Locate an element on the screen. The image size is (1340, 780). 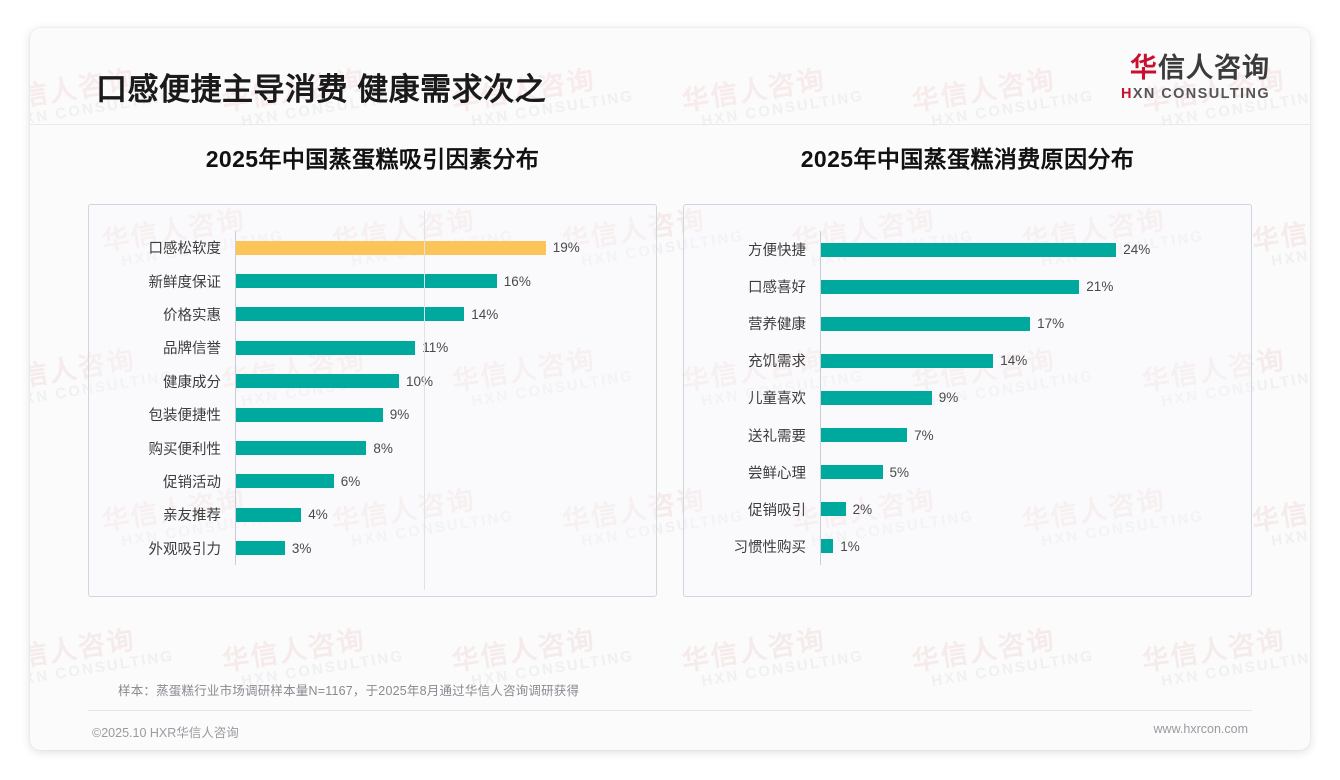
bar-track: 19% is located at coordinates (436, 248).